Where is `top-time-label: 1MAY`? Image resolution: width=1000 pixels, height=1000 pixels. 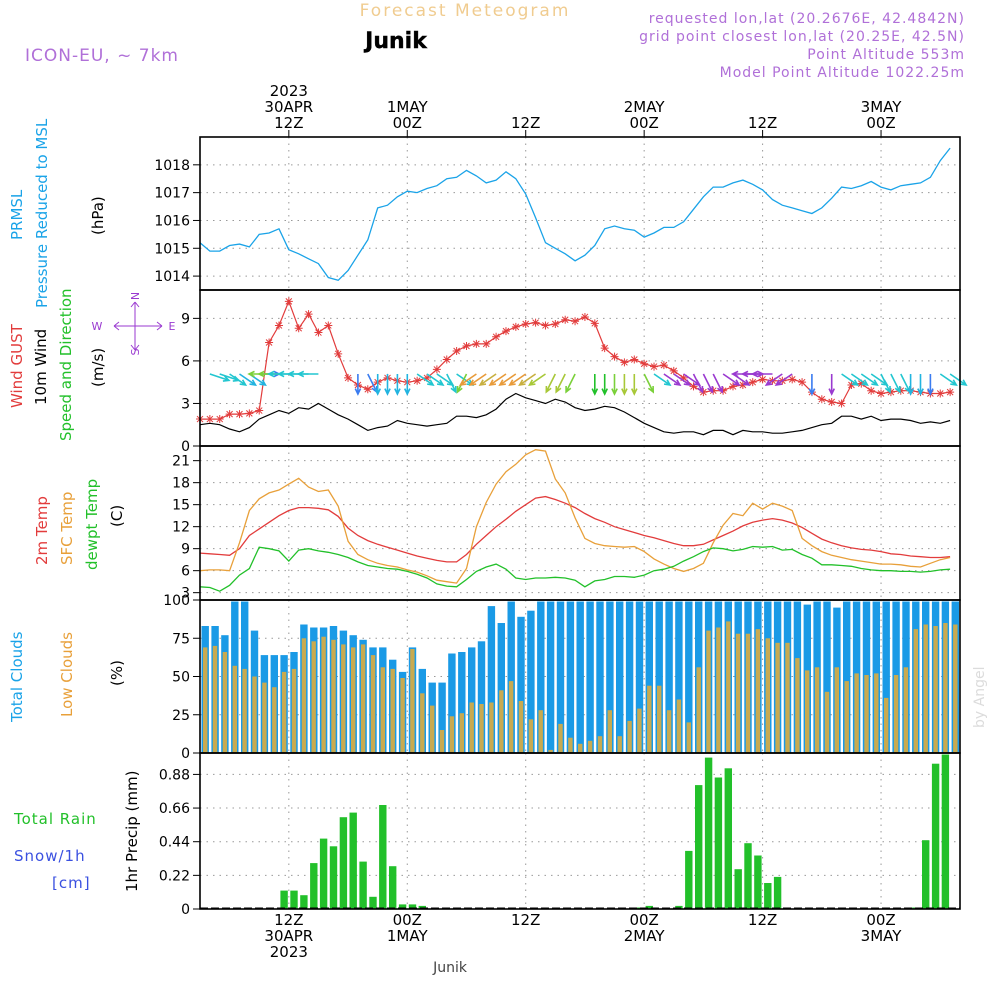
top-time-label: 1MAY is located at coordinates (408, 107).